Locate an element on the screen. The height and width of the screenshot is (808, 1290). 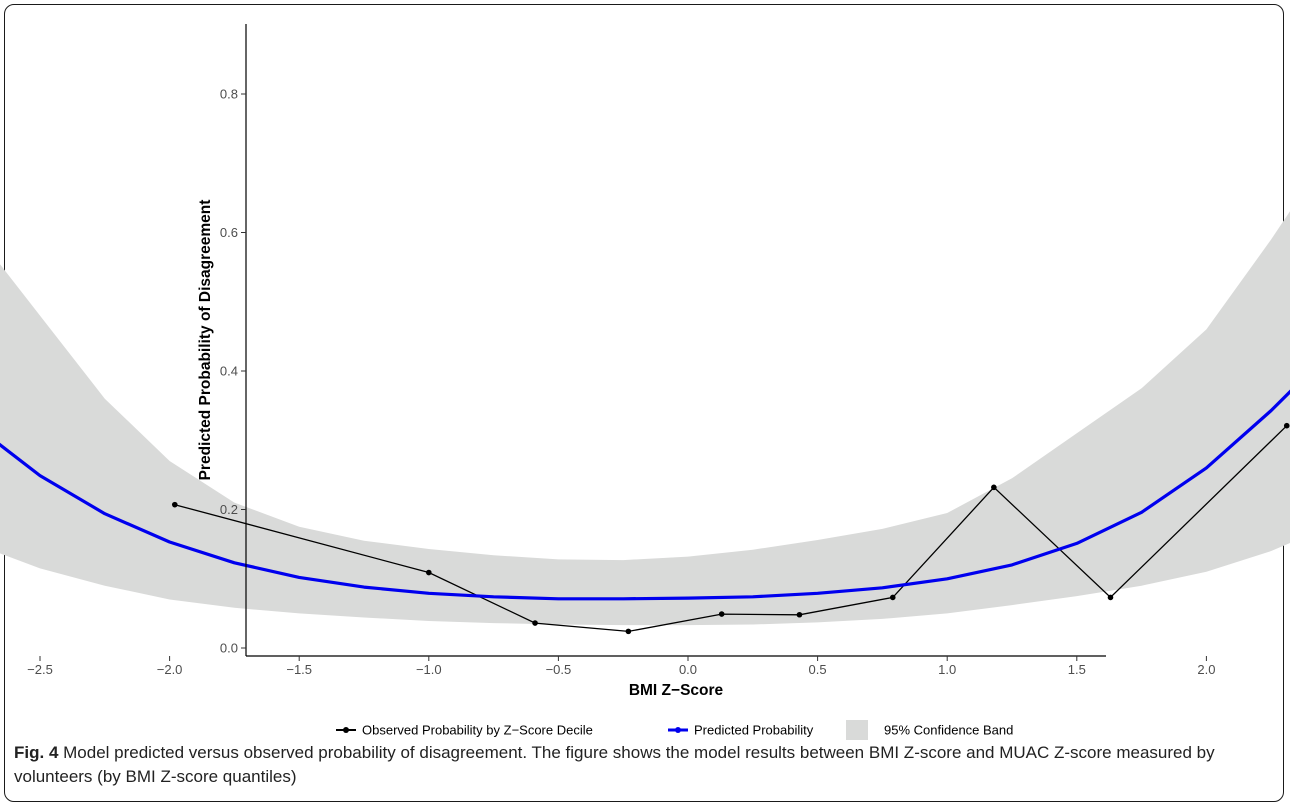
x-tick-label: 0.5 is located at coordinates (818, 669).